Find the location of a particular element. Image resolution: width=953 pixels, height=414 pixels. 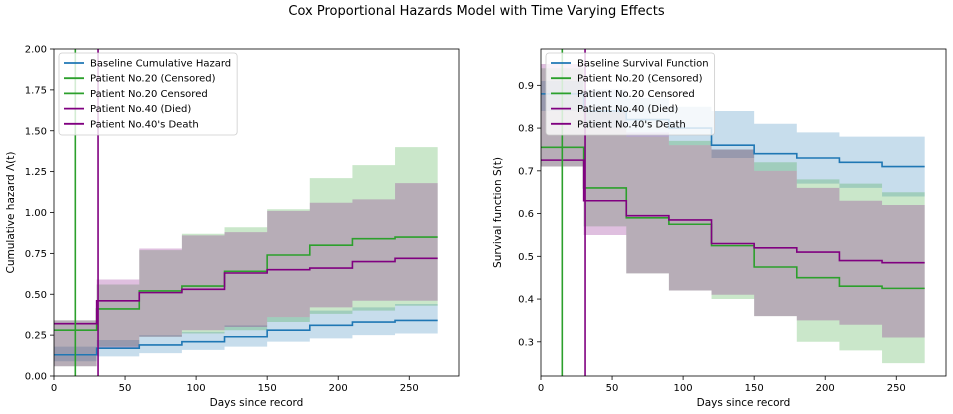

y-tick-label: 0.50 is located at coordinates (36, 295).